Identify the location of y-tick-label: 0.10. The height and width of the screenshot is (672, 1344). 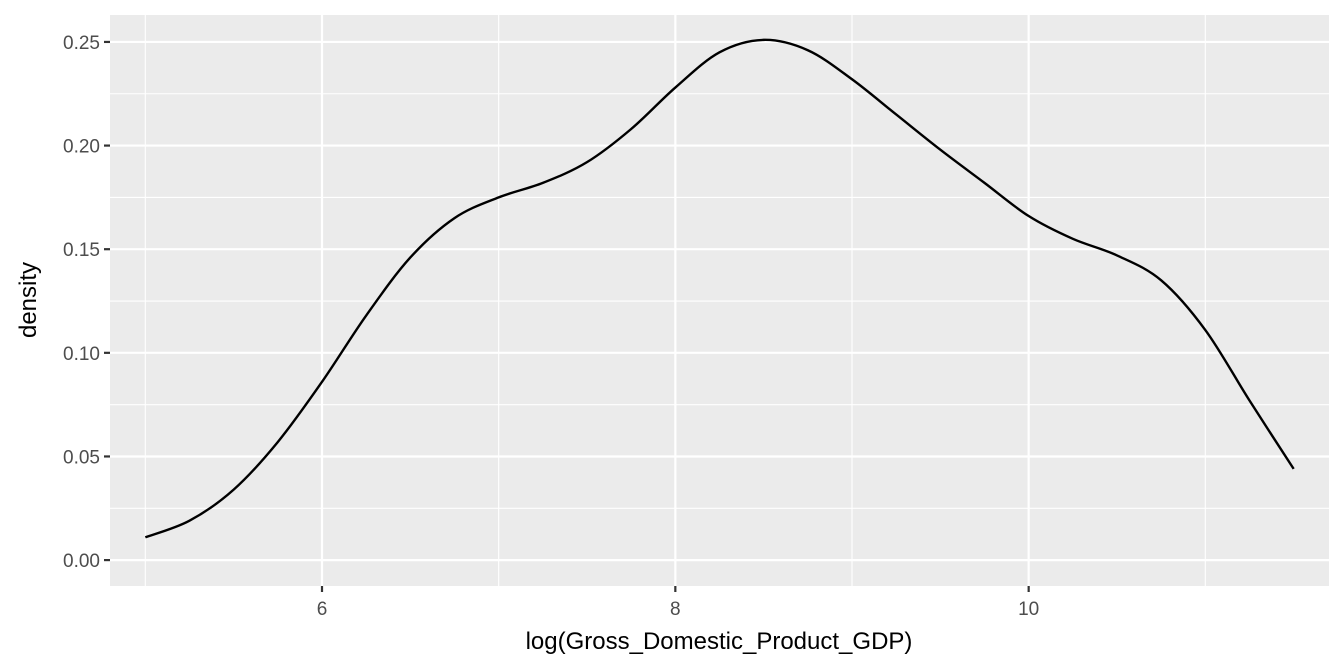
(81, 354).